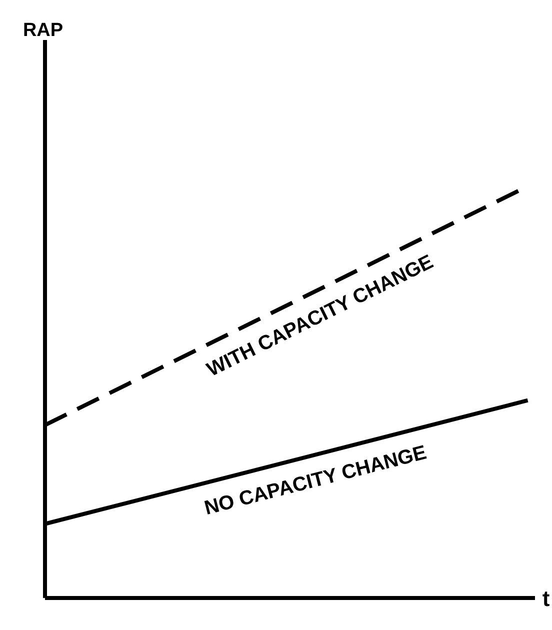 The height and width of the screenshot is (630, 552). I want to click on x-axis-title: t, so click(546, 598).